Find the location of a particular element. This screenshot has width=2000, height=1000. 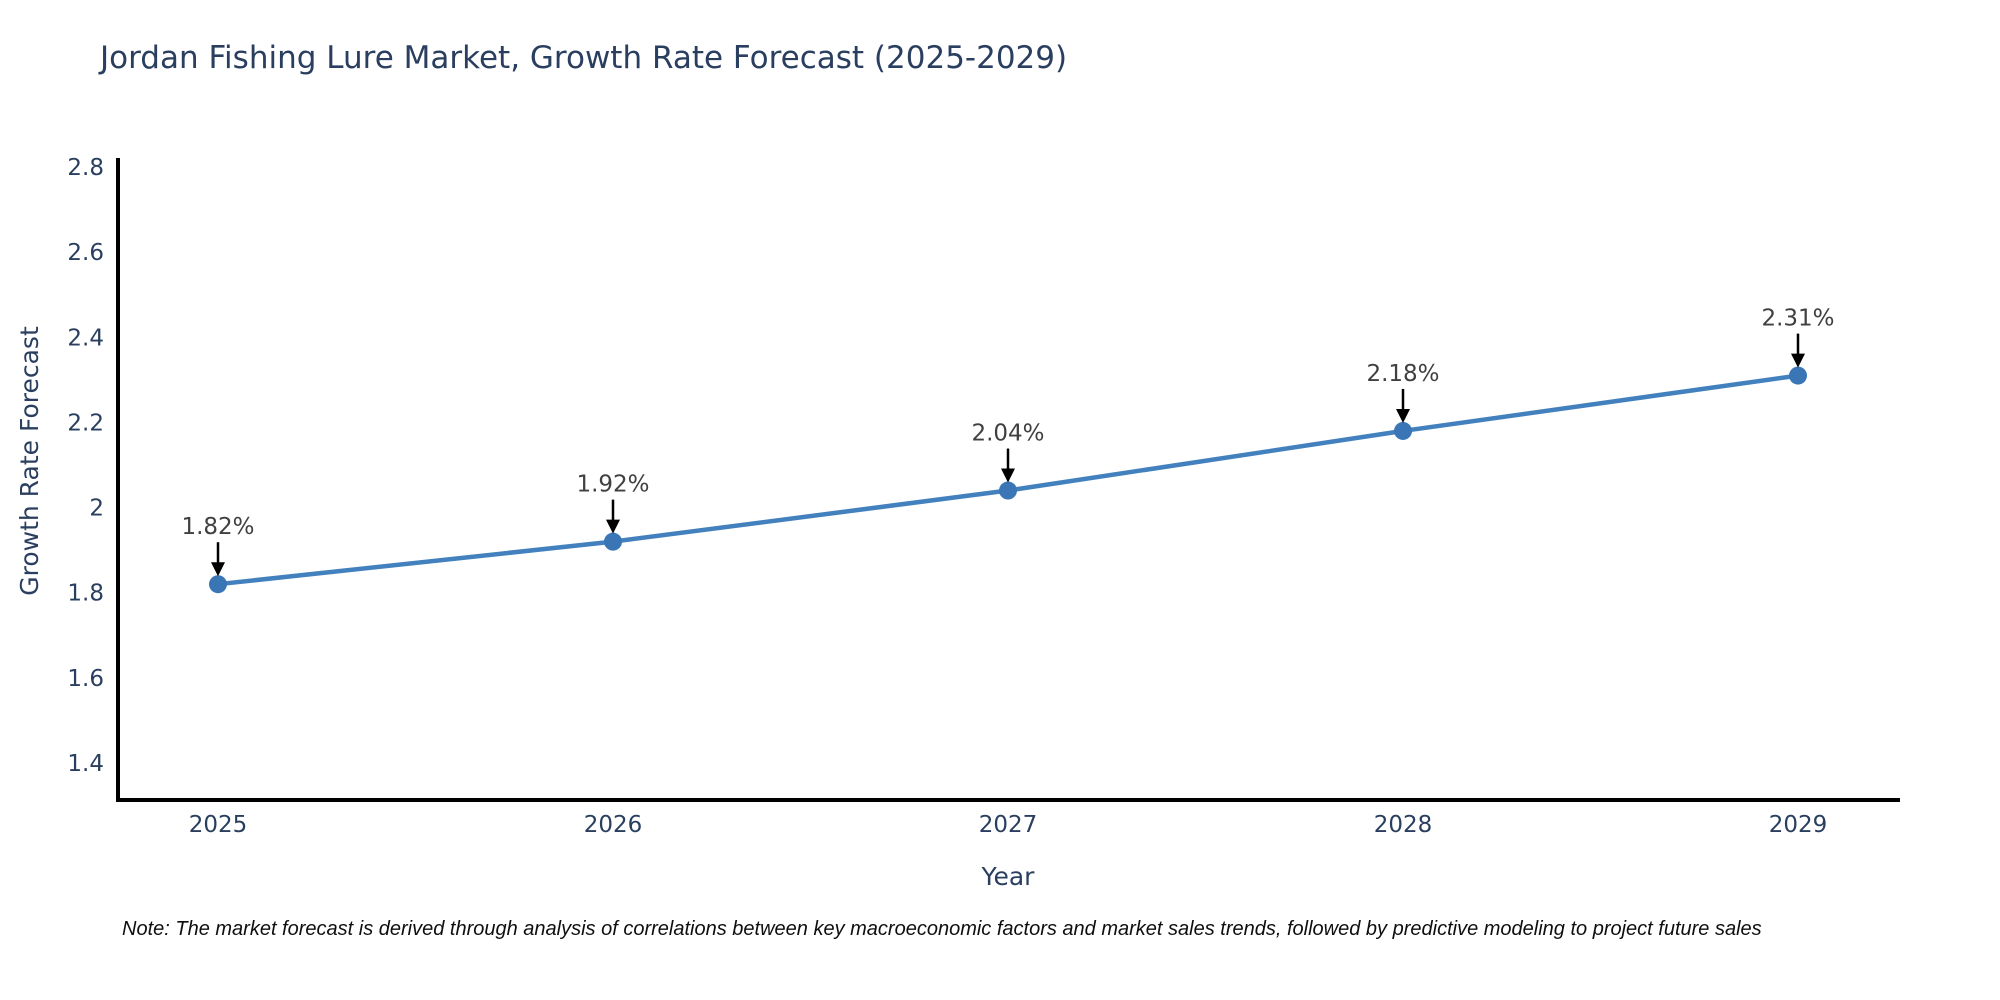

y-tick-label: 2 is located at coordinates (96, 509).